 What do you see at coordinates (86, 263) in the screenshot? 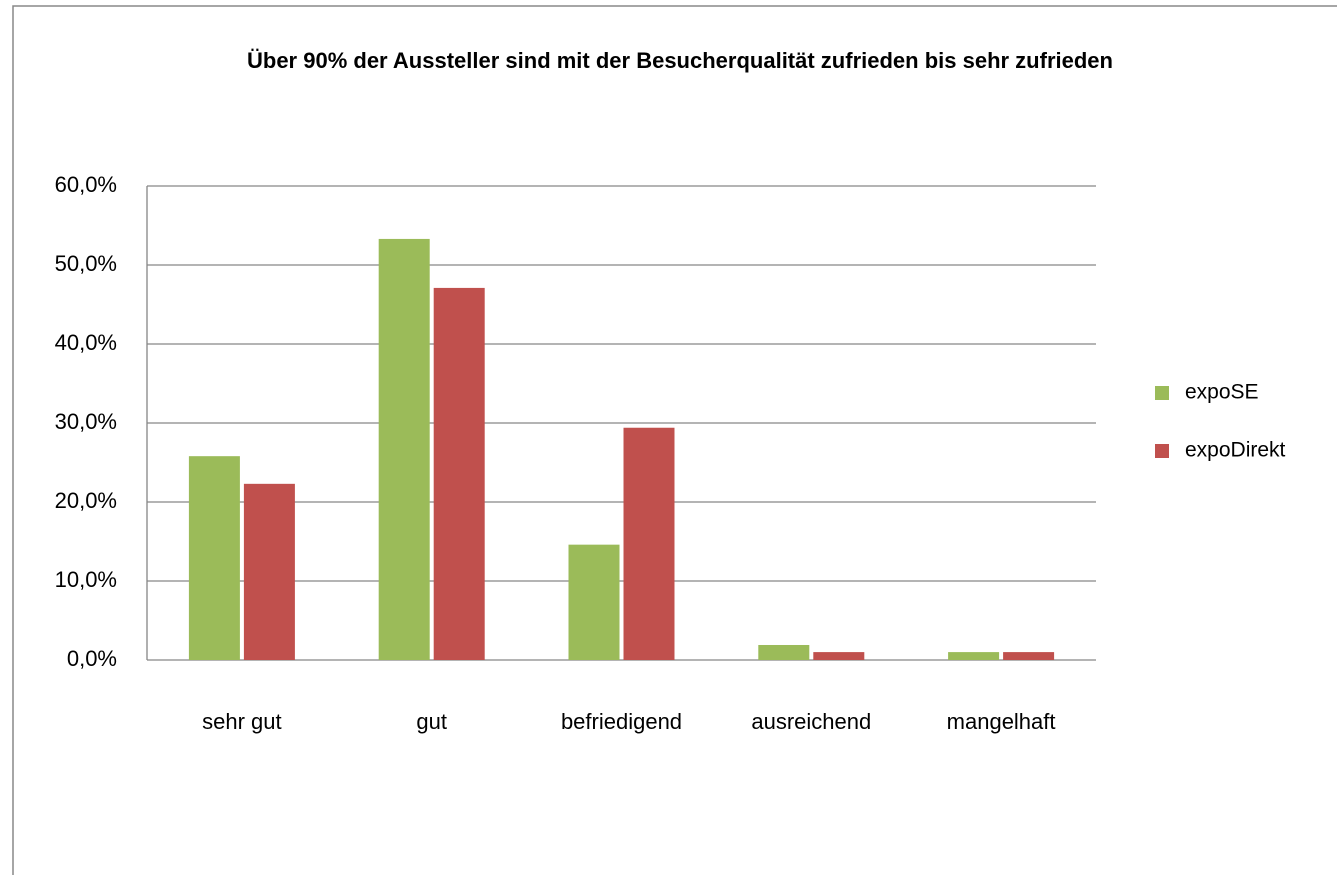
I see `y-tick-label: 50,0%` at bounding box center [86, 263].